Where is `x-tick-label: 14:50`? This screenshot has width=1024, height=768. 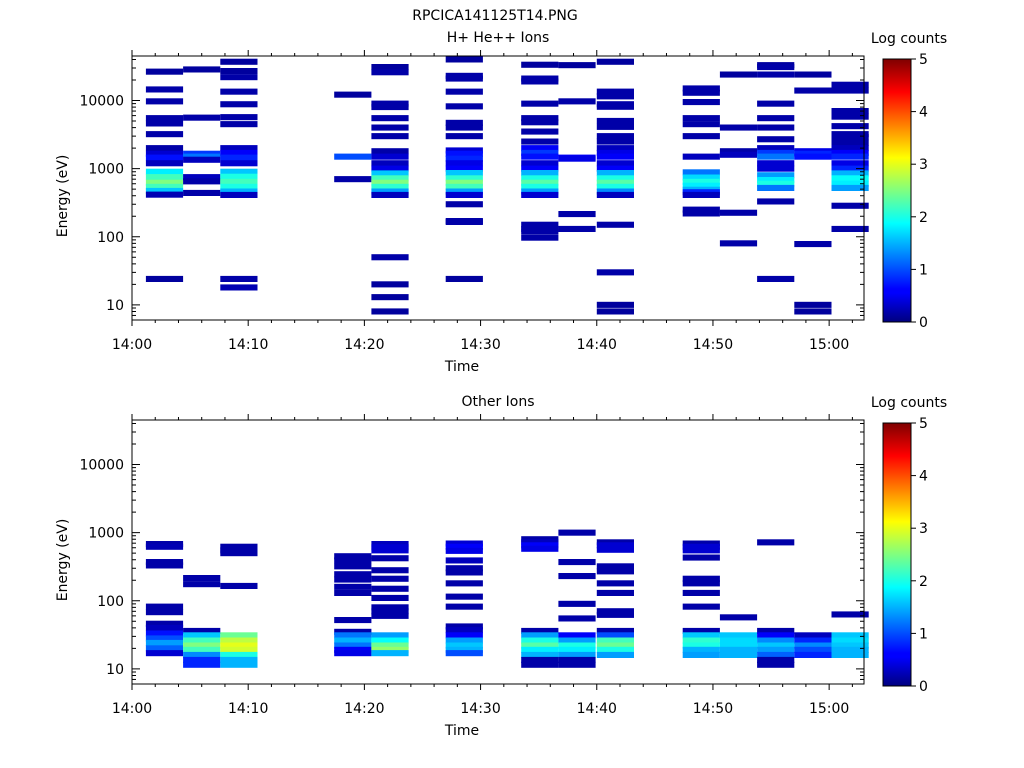
x-tick-label: 14:50 is located at coordinates (713, 709).